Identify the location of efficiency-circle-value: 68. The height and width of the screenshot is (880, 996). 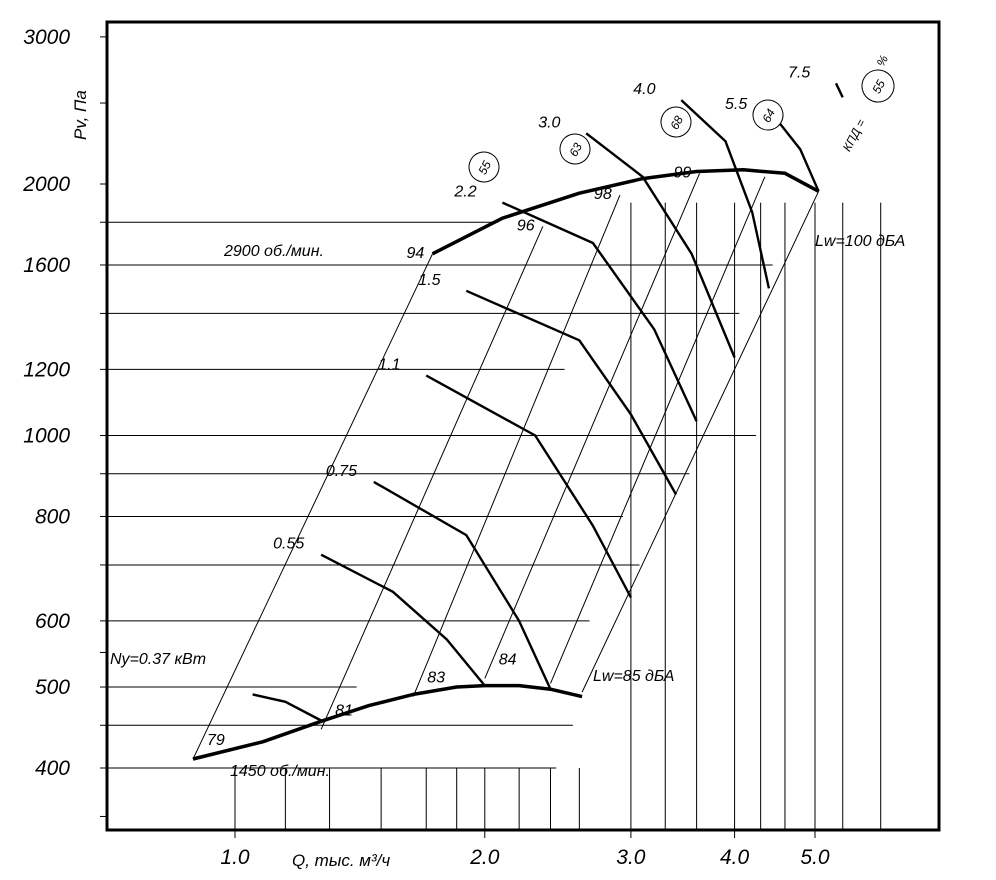
(676, 122).